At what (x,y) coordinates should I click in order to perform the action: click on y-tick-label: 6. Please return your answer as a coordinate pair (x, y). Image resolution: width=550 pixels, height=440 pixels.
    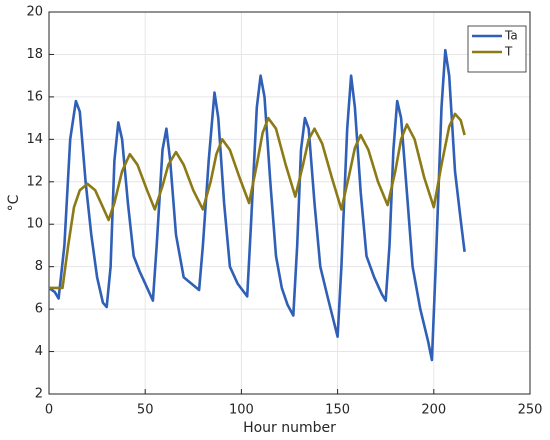
    Looking at the image, I should click on (39, 309).